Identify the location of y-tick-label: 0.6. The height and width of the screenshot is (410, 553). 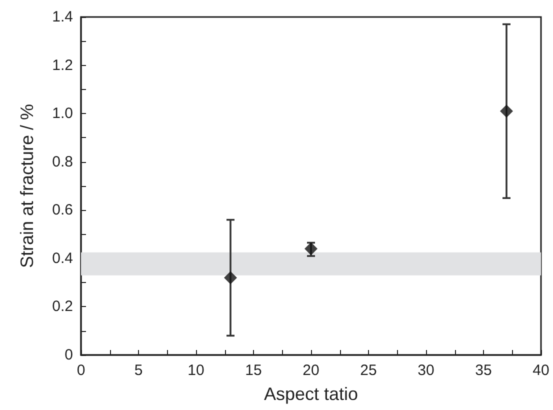
(62, 210).